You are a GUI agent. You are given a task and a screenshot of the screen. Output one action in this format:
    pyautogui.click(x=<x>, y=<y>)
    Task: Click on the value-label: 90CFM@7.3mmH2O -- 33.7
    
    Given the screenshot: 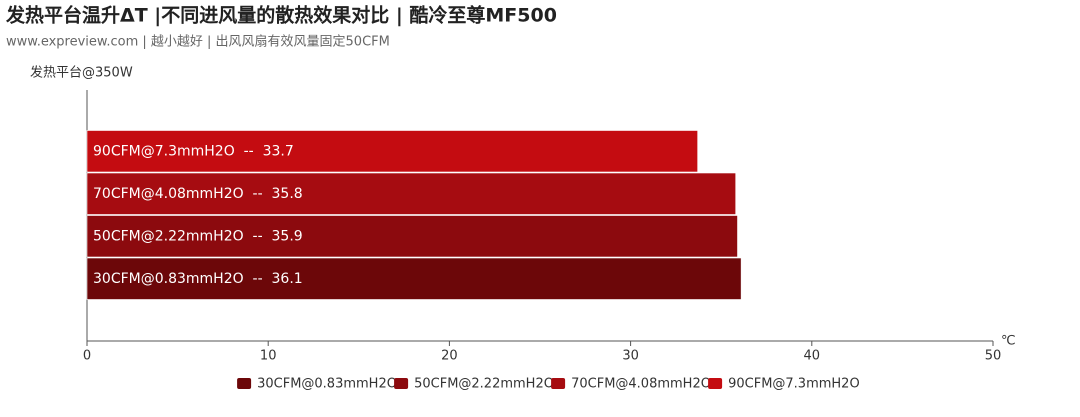 What is the action you would take?
    pyautogui.click(x=193, y=151)
    